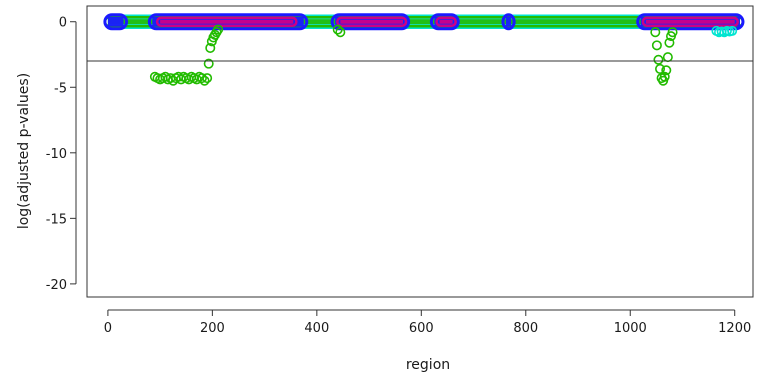  I want to click on y-tick-label: -15, so click(56, 219).